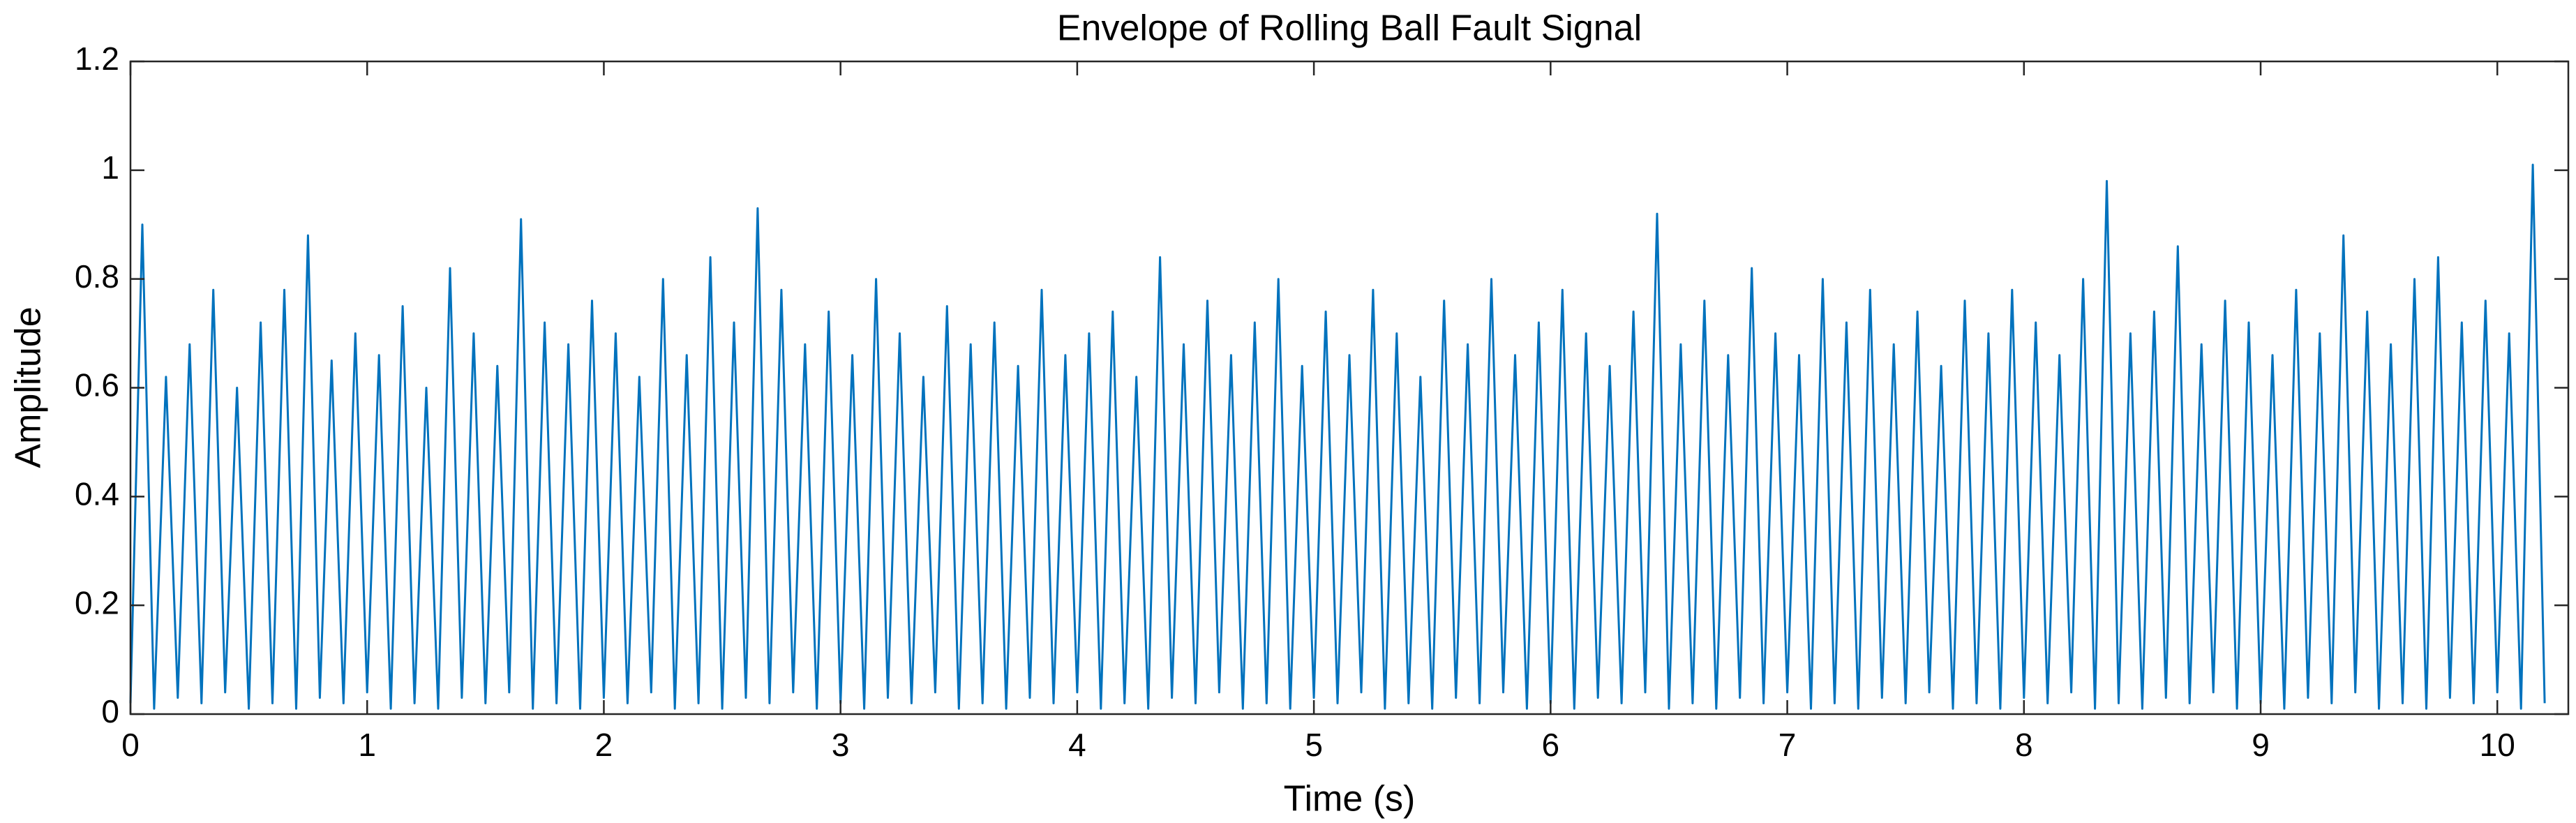 The height and width of the screenshot is (823, 2576). I want to click on x-tick-label: 10, so click(2497, 745).